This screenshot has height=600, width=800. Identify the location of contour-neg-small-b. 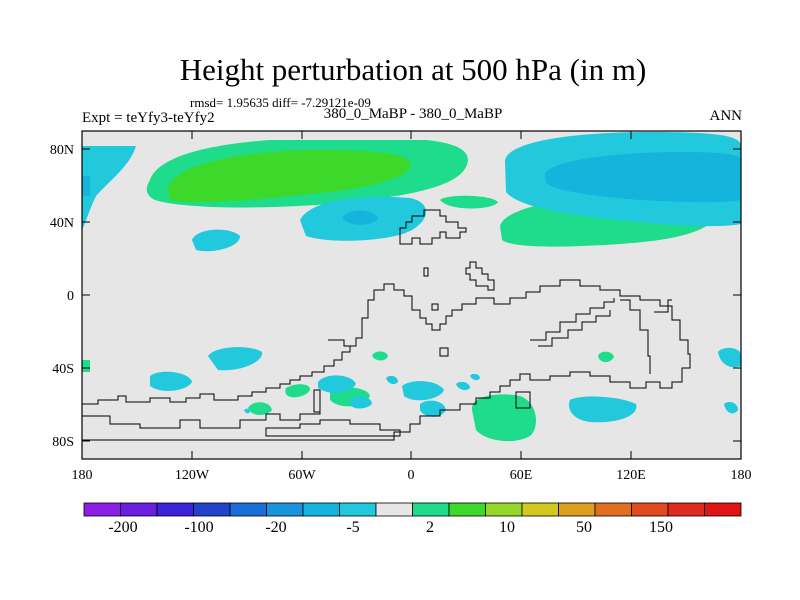
(475, 377).